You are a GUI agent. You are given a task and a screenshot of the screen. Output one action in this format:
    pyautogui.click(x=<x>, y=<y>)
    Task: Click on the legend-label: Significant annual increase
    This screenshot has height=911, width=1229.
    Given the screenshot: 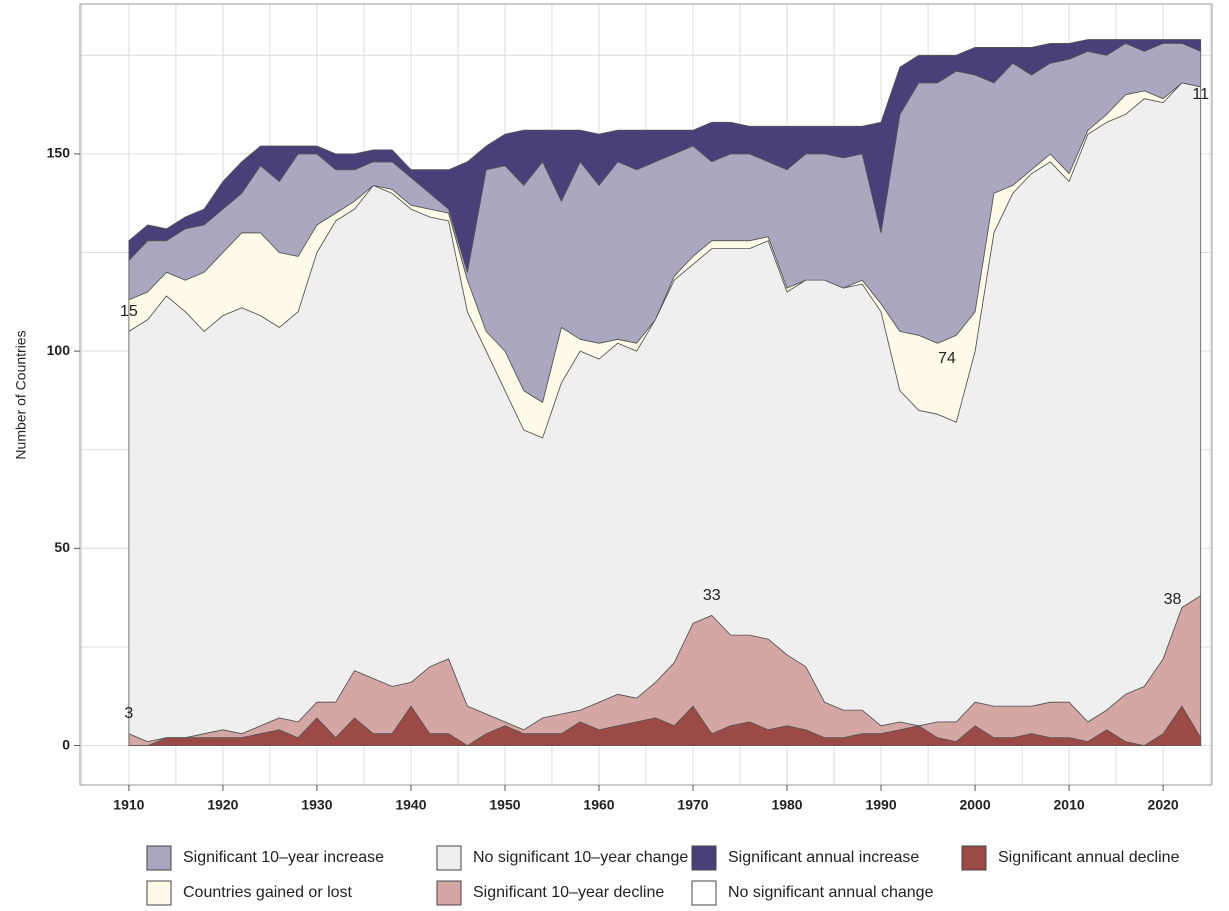 What is the action you would take?
    pyautogui.click(x=823, y=857)
    